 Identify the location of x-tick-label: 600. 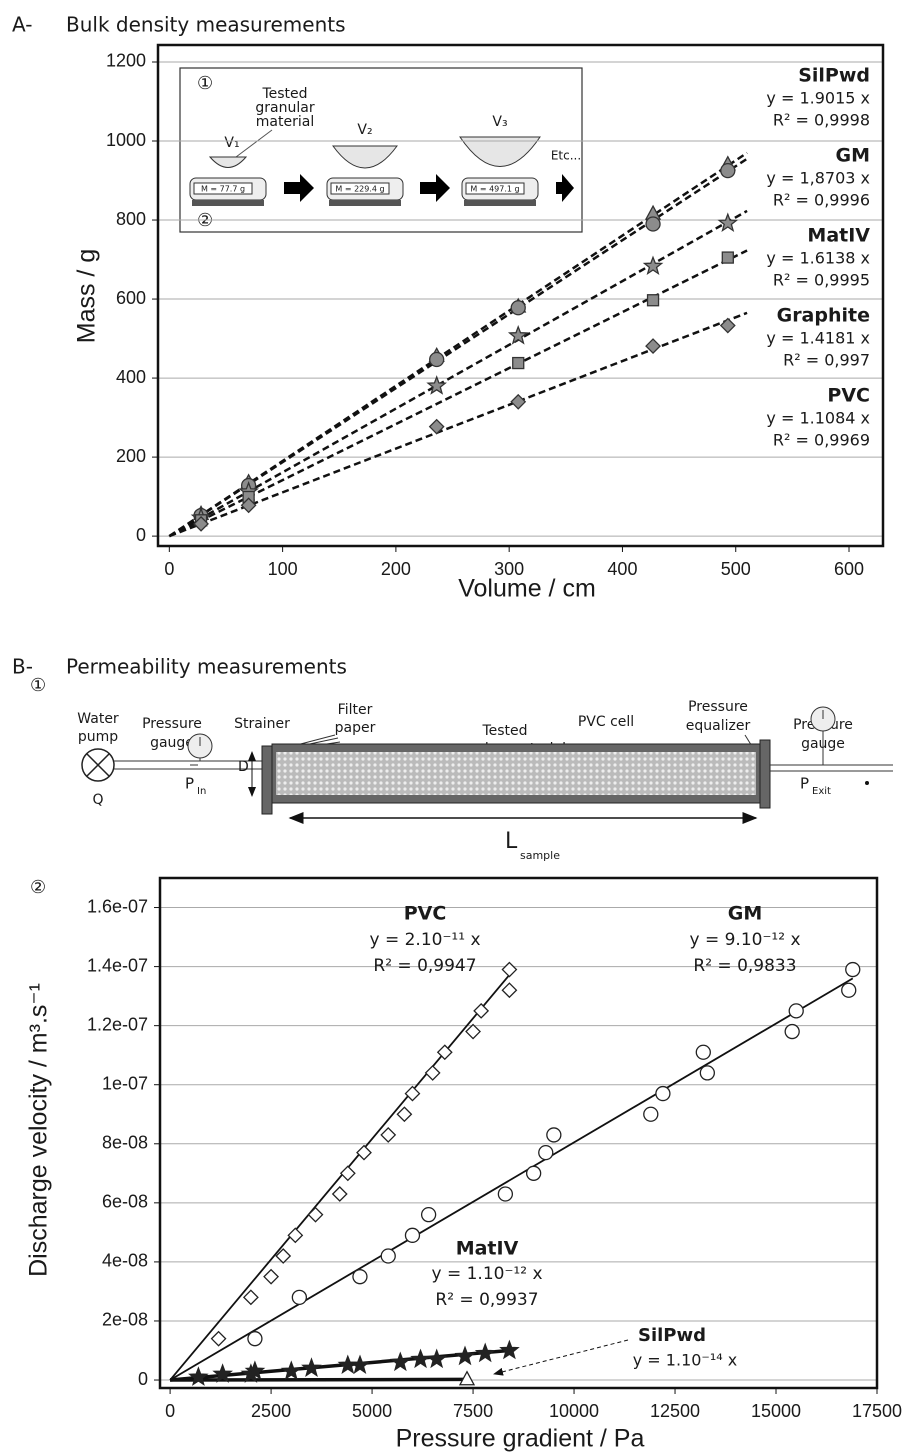
(849, 569).